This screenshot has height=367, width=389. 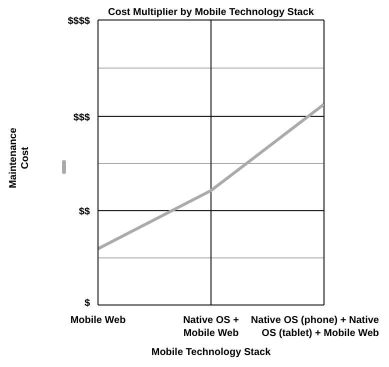 I want to click on x-axis-title: Mobile Technology Stack, so click(x=211, y=352).